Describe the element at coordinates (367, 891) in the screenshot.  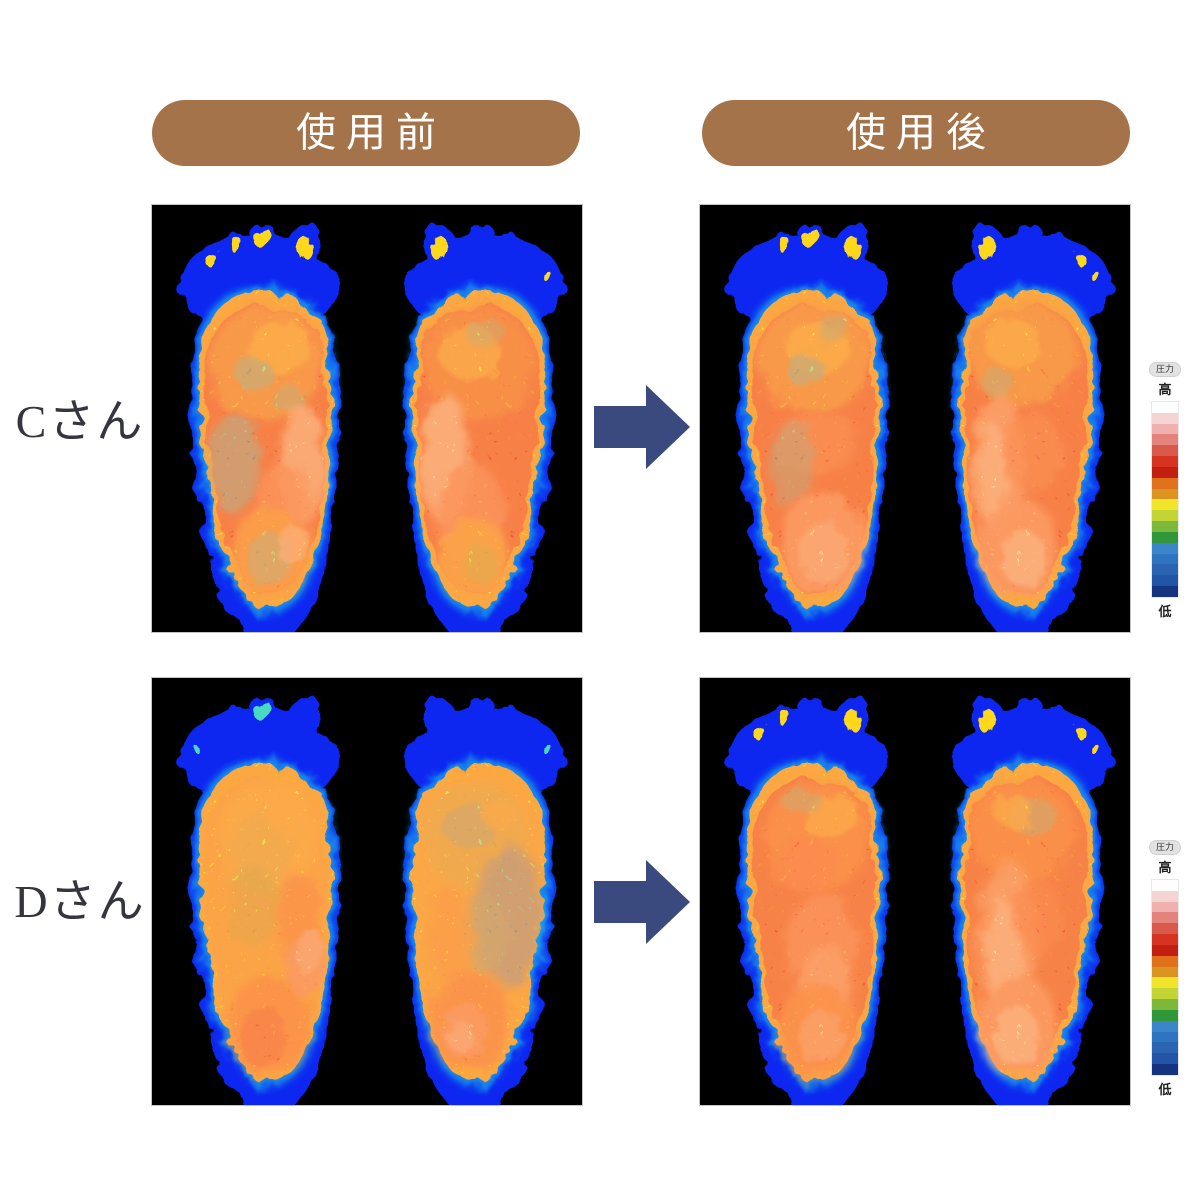
I see `heatmap-panel-d-before` at that location.